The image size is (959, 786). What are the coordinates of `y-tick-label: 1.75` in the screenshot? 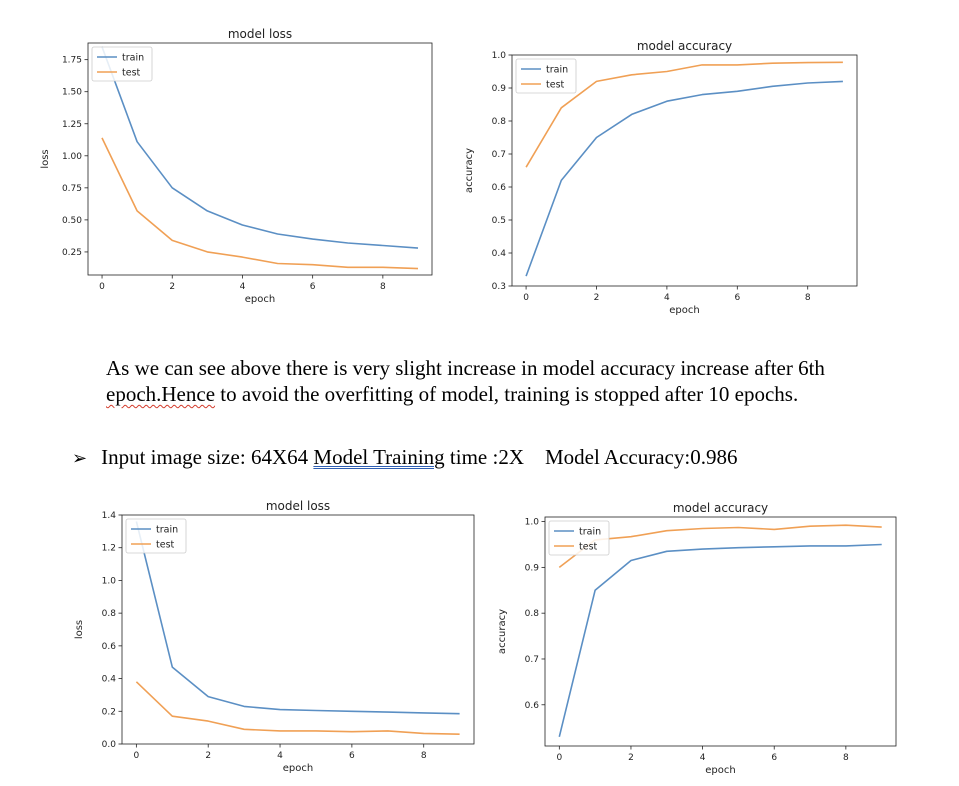 It's located at (72, 61).